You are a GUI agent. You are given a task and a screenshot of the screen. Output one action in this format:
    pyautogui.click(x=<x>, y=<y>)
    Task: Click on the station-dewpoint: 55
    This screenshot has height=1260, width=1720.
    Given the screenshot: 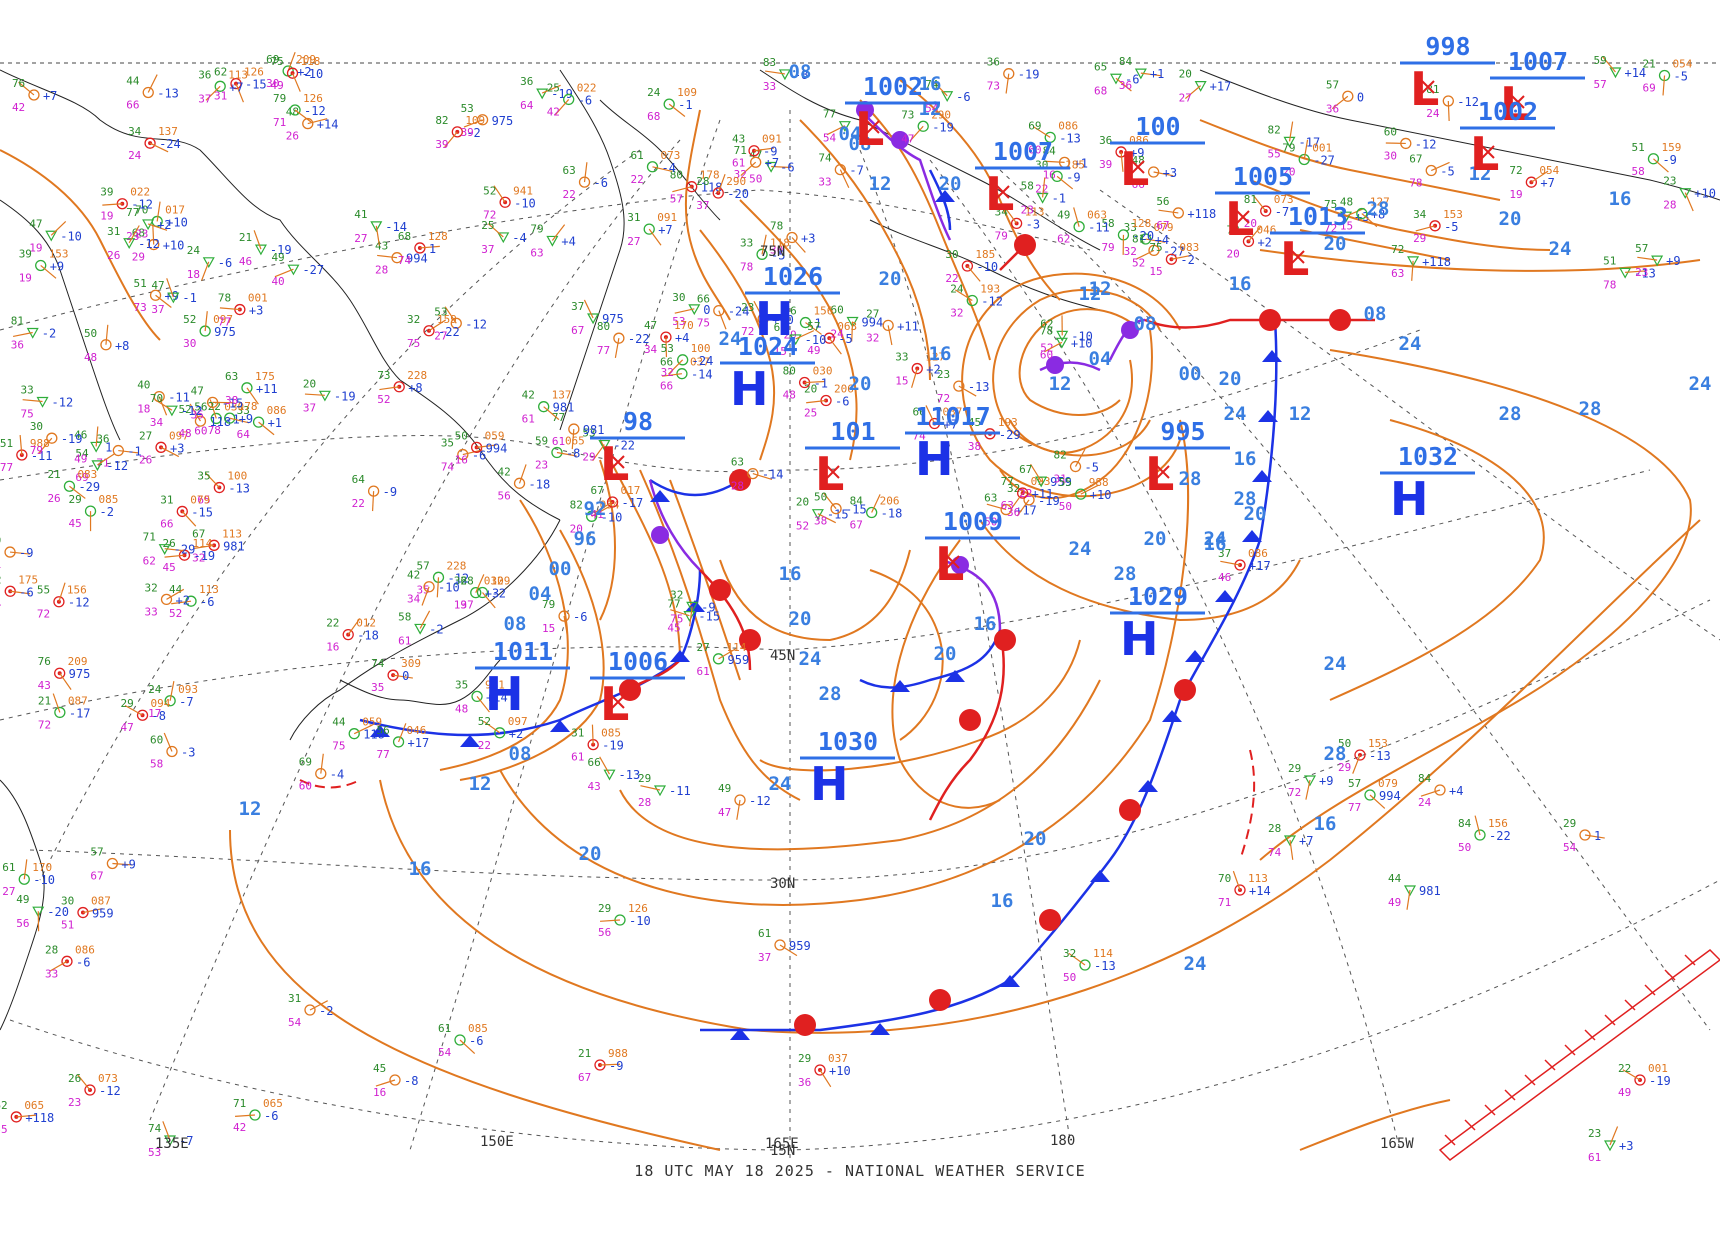 What is the action you would take?
    pyautogui.click(x=1274, y=153)
    